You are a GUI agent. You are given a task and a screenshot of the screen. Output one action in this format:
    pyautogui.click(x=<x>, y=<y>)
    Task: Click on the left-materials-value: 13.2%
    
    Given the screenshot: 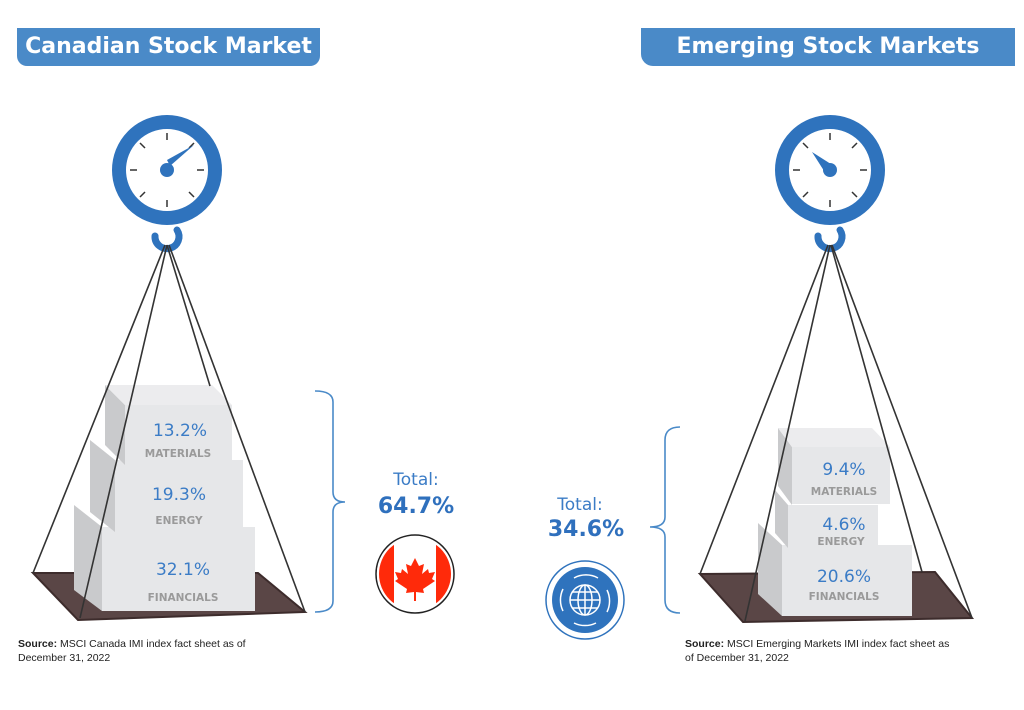 What is the action you would take?
    pyautogui.click(x=180, y=431)
    